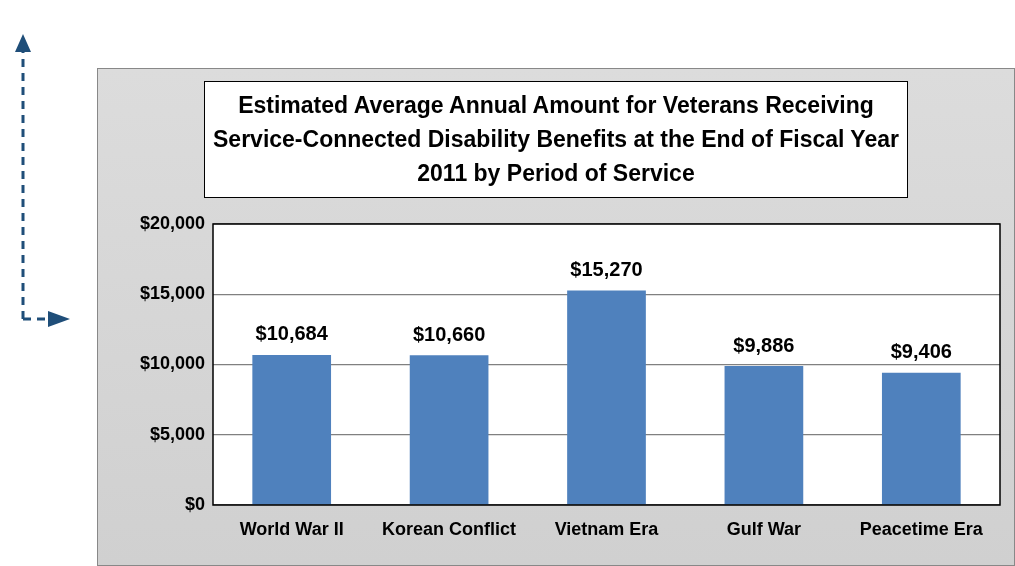 The image size is (1015, 566). What do you see at coordinates (764, 344) in the screenshot?
I see `data-label: $9,886` at bounding box center [764, 344].